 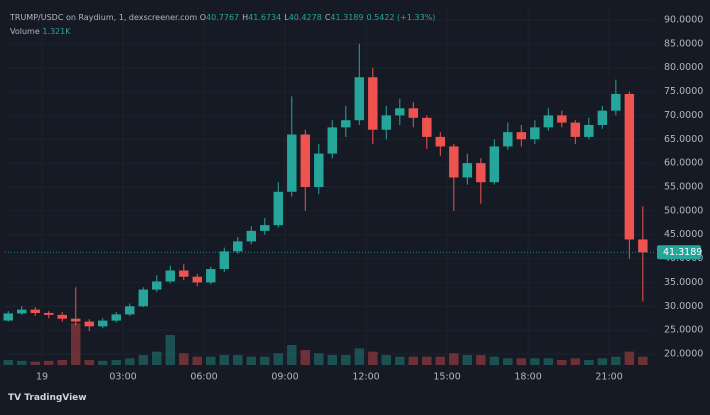 I want to click on y-tick-label: 50.0000, so click(x=683, y=210).